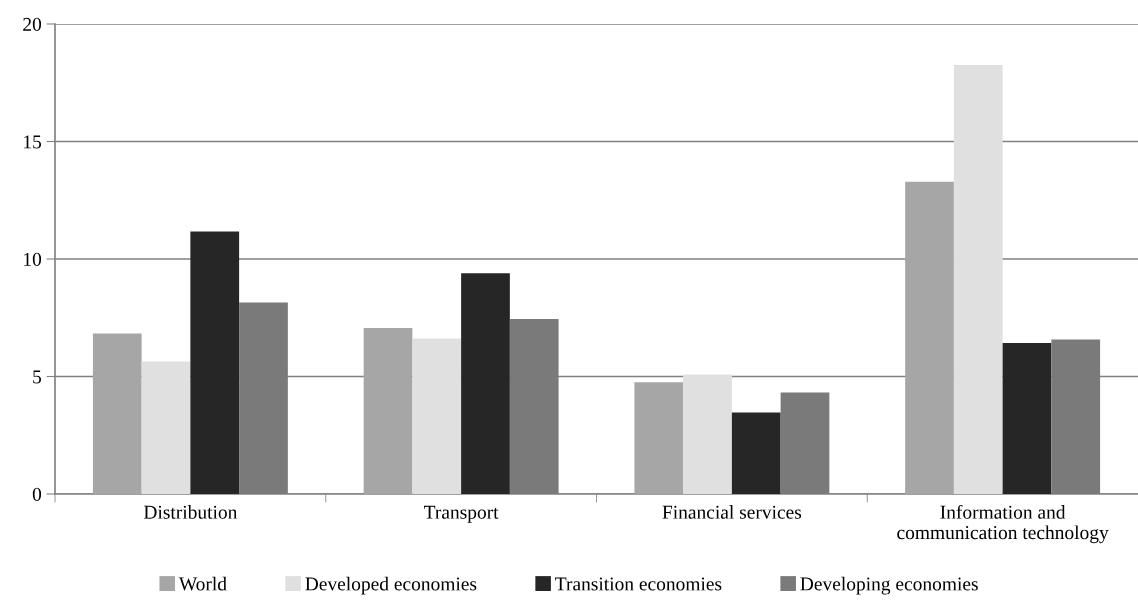  I want to click on x-tick-label: Distribution, so click(190, 512).